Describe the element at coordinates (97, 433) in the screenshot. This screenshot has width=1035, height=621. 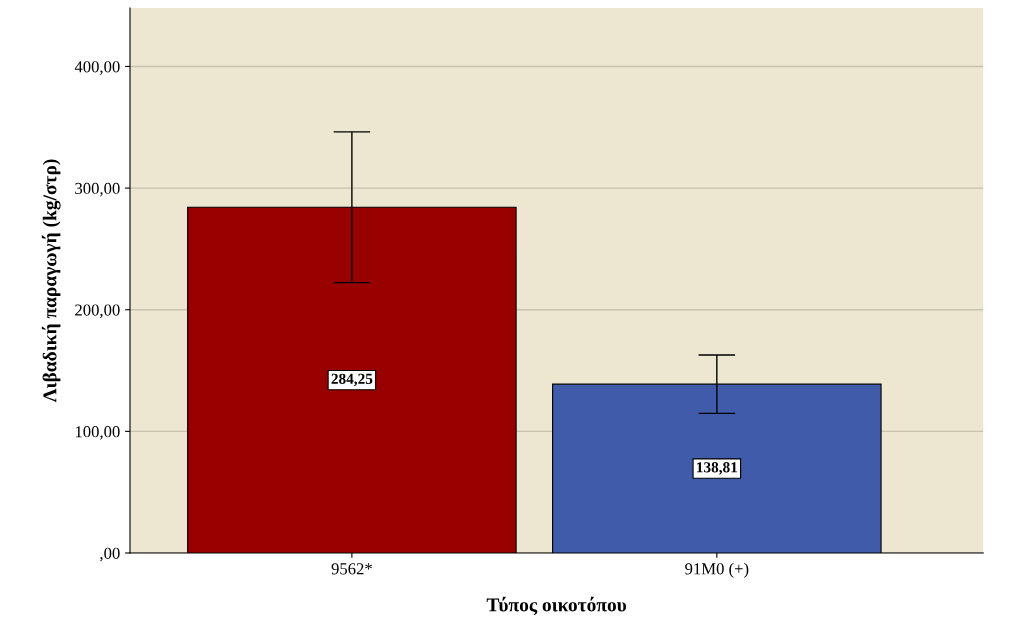
I see `y-tick-label: 100,00` at that location.